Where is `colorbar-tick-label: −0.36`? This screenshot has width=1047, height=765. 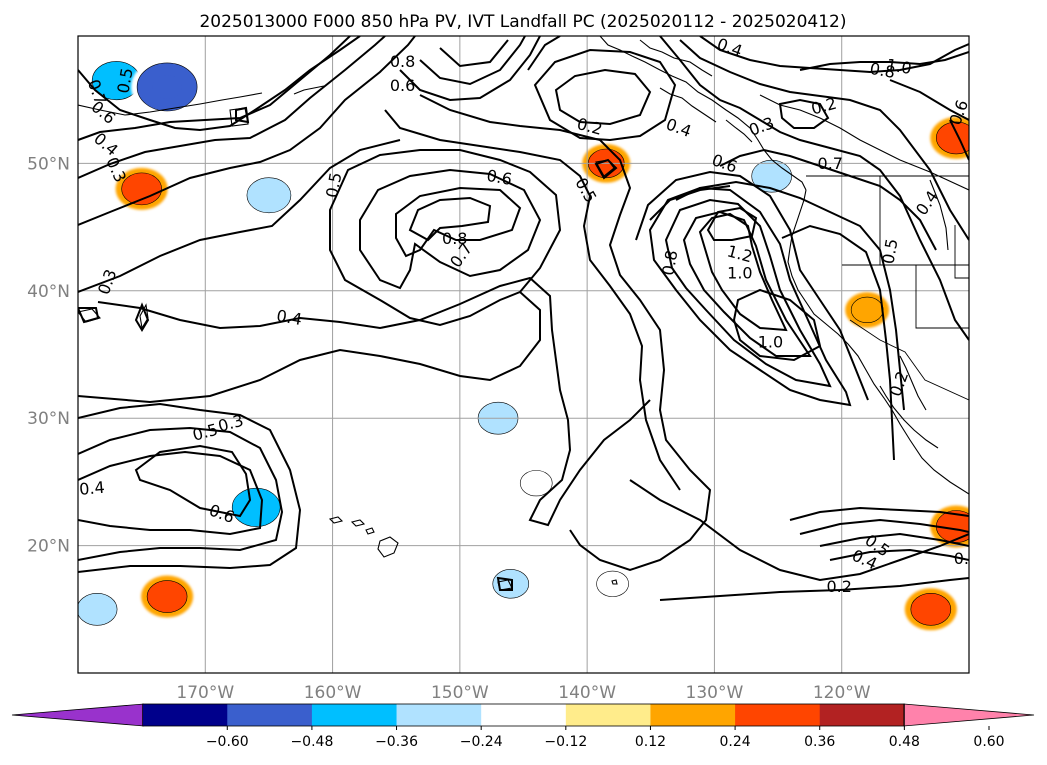
colorbar-tick-label: −0.36 is located at coordinates (396, 742).